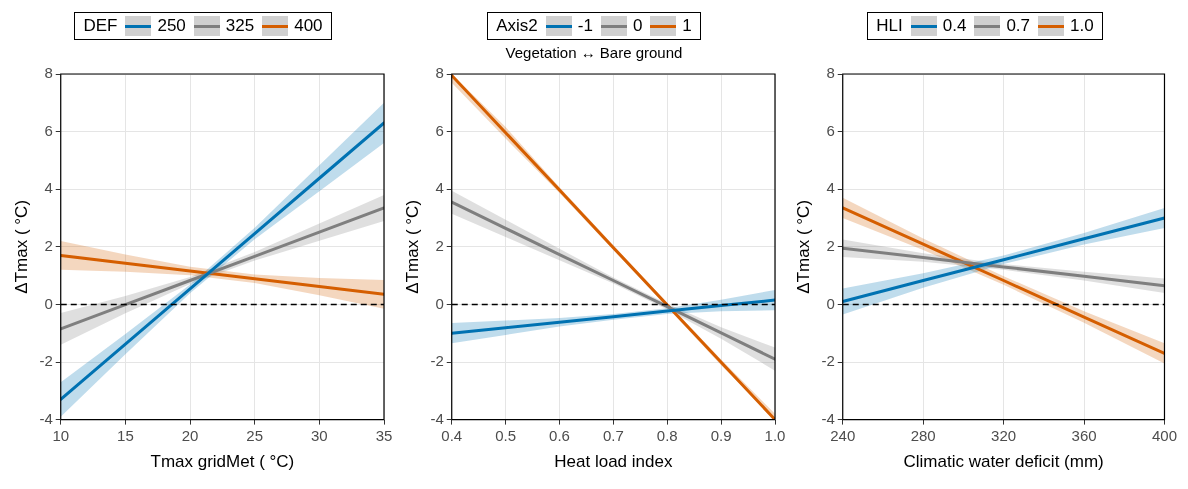  I want to click on legend-label: -1, so click(585, 26).